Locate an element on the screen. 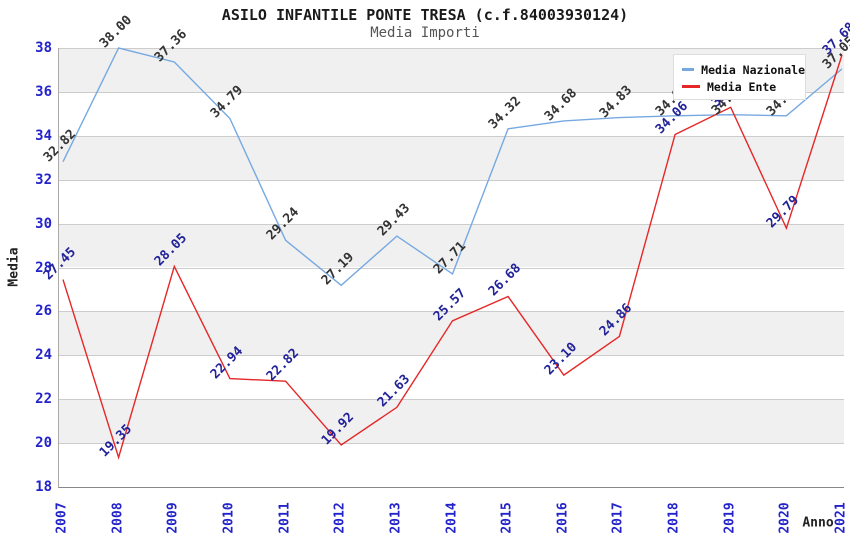  y-tick-label: 34 is located at coordinates (43, 135).